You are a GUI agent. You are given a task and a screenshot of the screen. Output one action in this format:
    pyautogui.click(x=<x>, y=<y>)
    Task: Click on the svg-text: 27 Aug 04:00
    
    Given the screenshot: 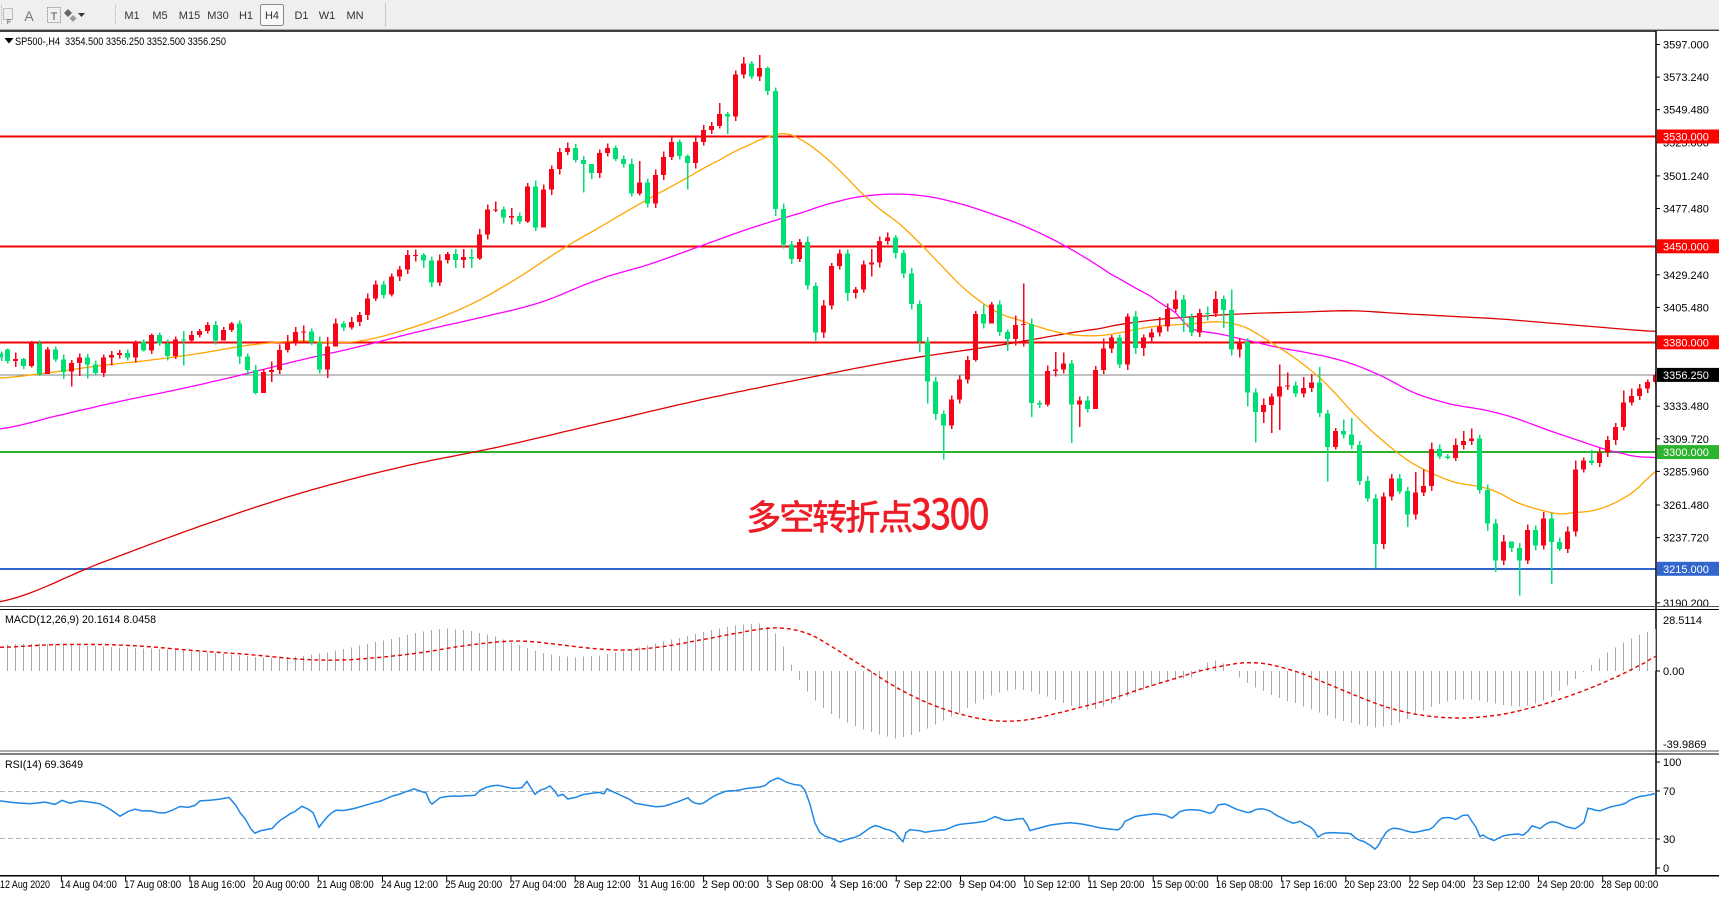 What is the action you would take?
    pyautogui.click(x=538, y=885)
    